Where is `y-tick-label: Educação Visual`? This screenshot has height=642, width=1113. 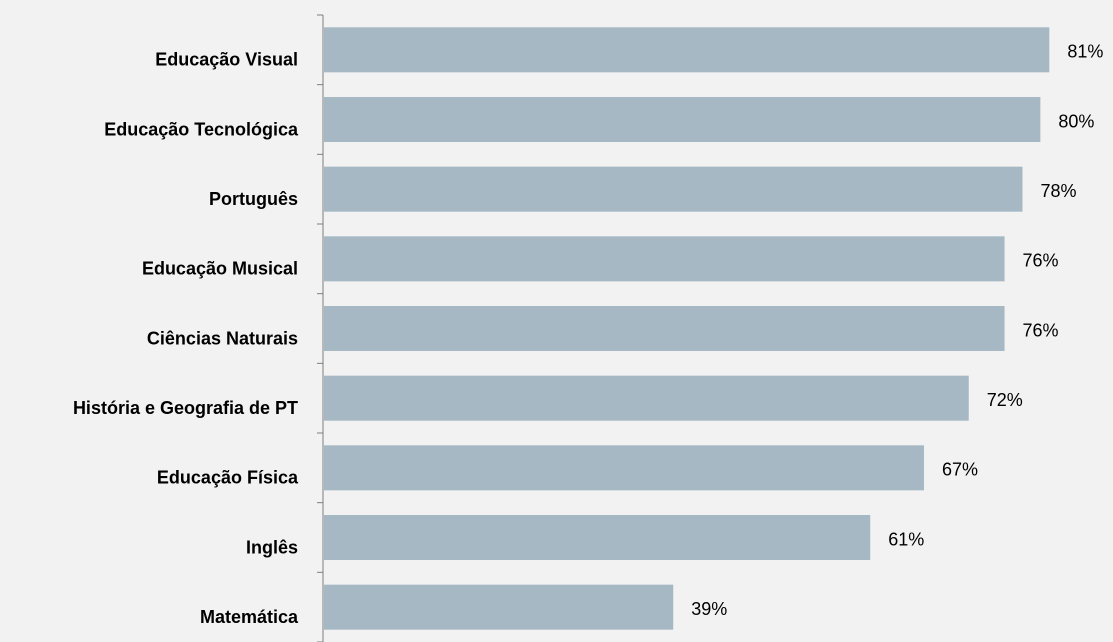 y-tick-label: Educação Visual is located at coordinates (226, 60).